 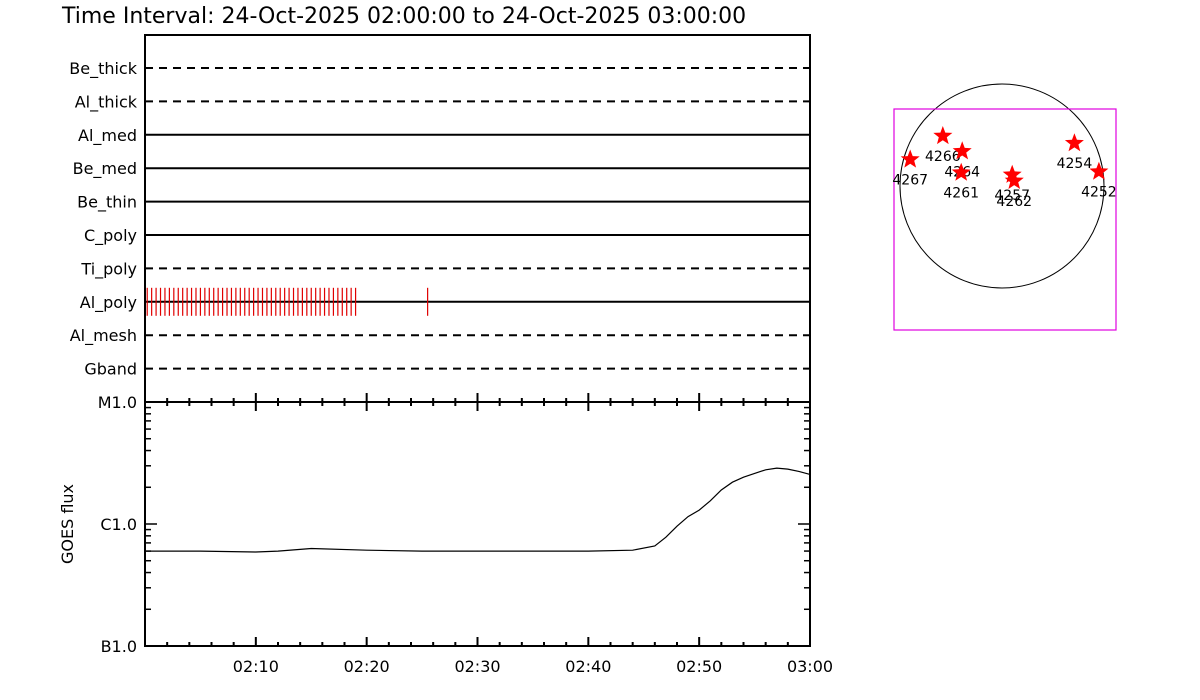 I want to click on field-of-view-box, so click(x=1005, y=219).